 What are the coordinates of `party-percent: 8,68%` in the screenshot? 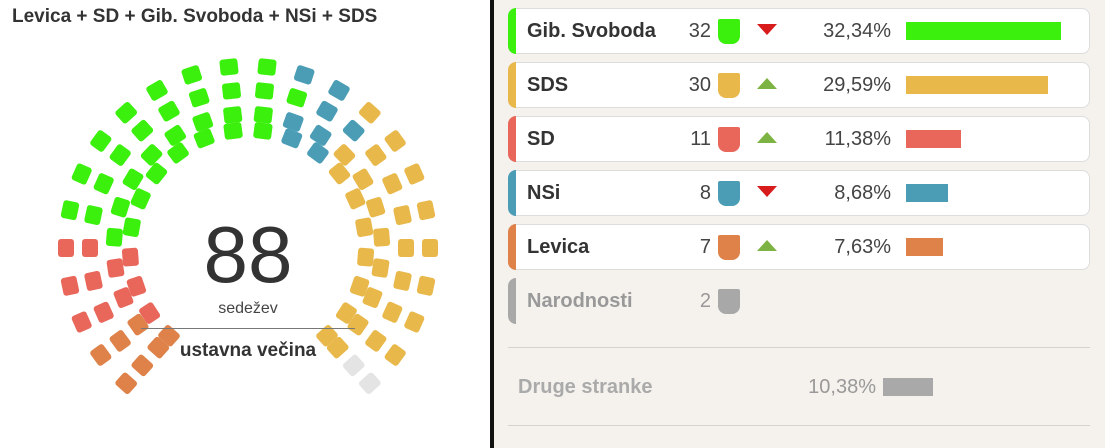 It's located at (862, 193).